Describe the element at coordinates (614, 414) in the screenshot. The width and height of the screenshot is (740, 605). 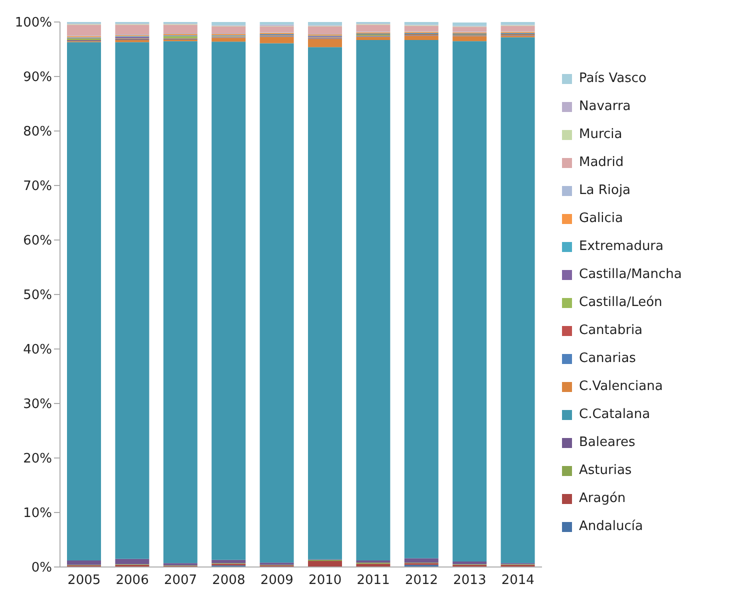
I see `legend-label: C.Catalana` at that location.